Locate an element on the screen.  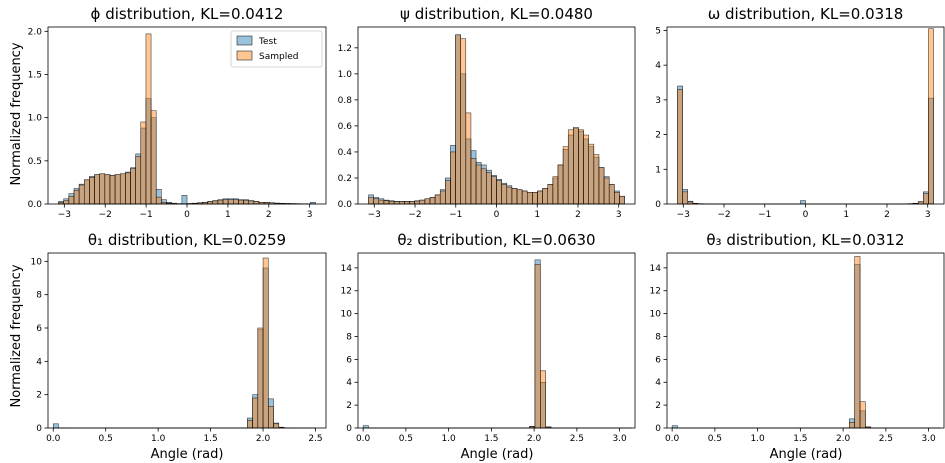
legend: Test Sampled is located at coordinates (276, 49).